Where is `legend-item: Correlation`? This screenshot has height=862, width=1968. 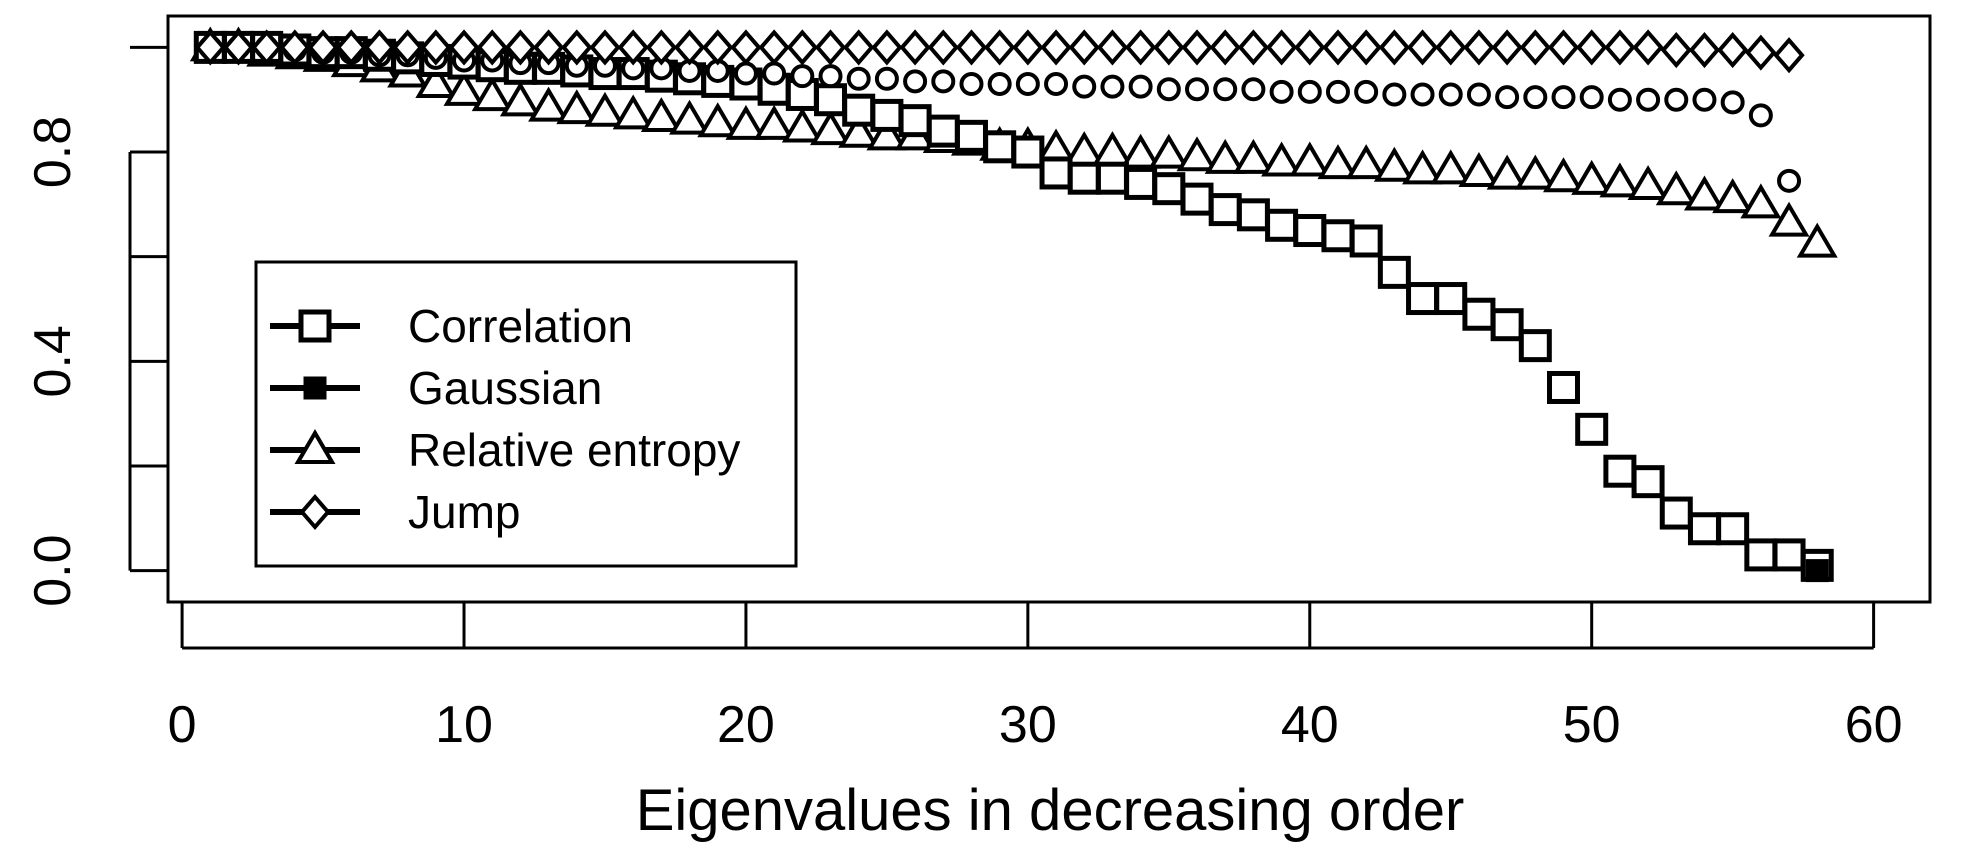 legend-item: Correlation is located at coordinates (451, 326).